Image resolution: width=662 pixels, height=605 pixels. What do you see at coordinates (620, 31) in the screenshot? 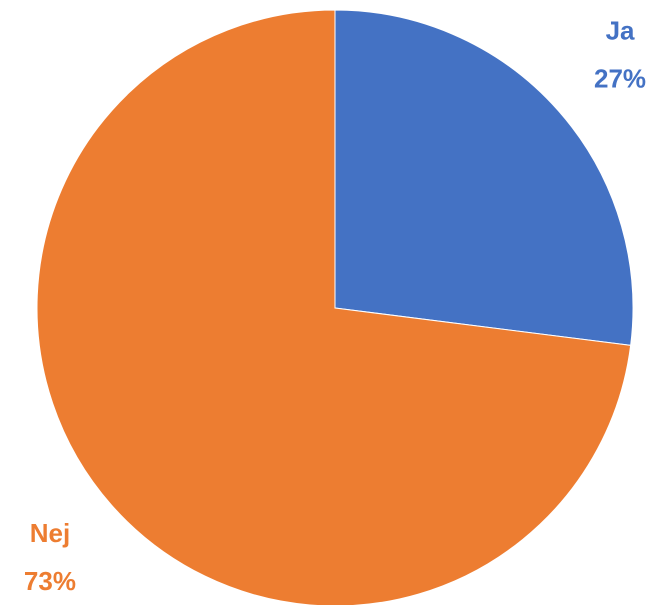
I see `slice-category-label: Ja` at bounding box center [620, 31].